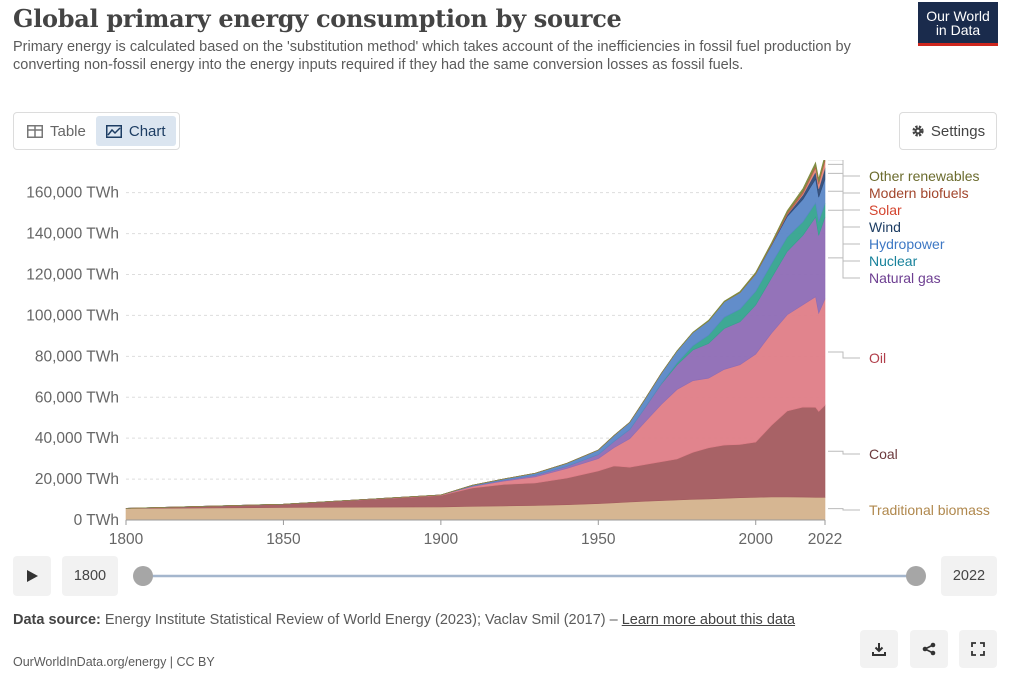  I want to click on tab-table: Table, so click(56, 131).